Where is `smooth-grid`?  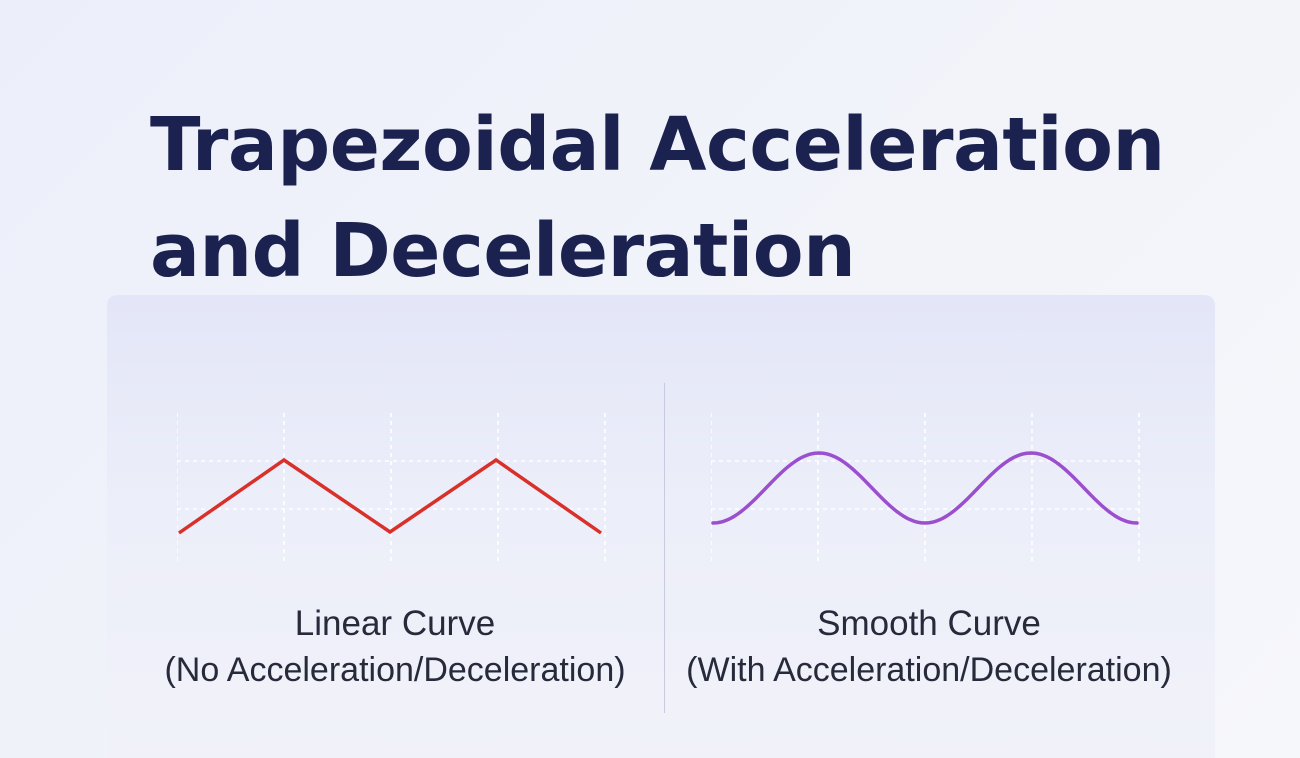 smooth-grid is located at coordinates (926, 488).